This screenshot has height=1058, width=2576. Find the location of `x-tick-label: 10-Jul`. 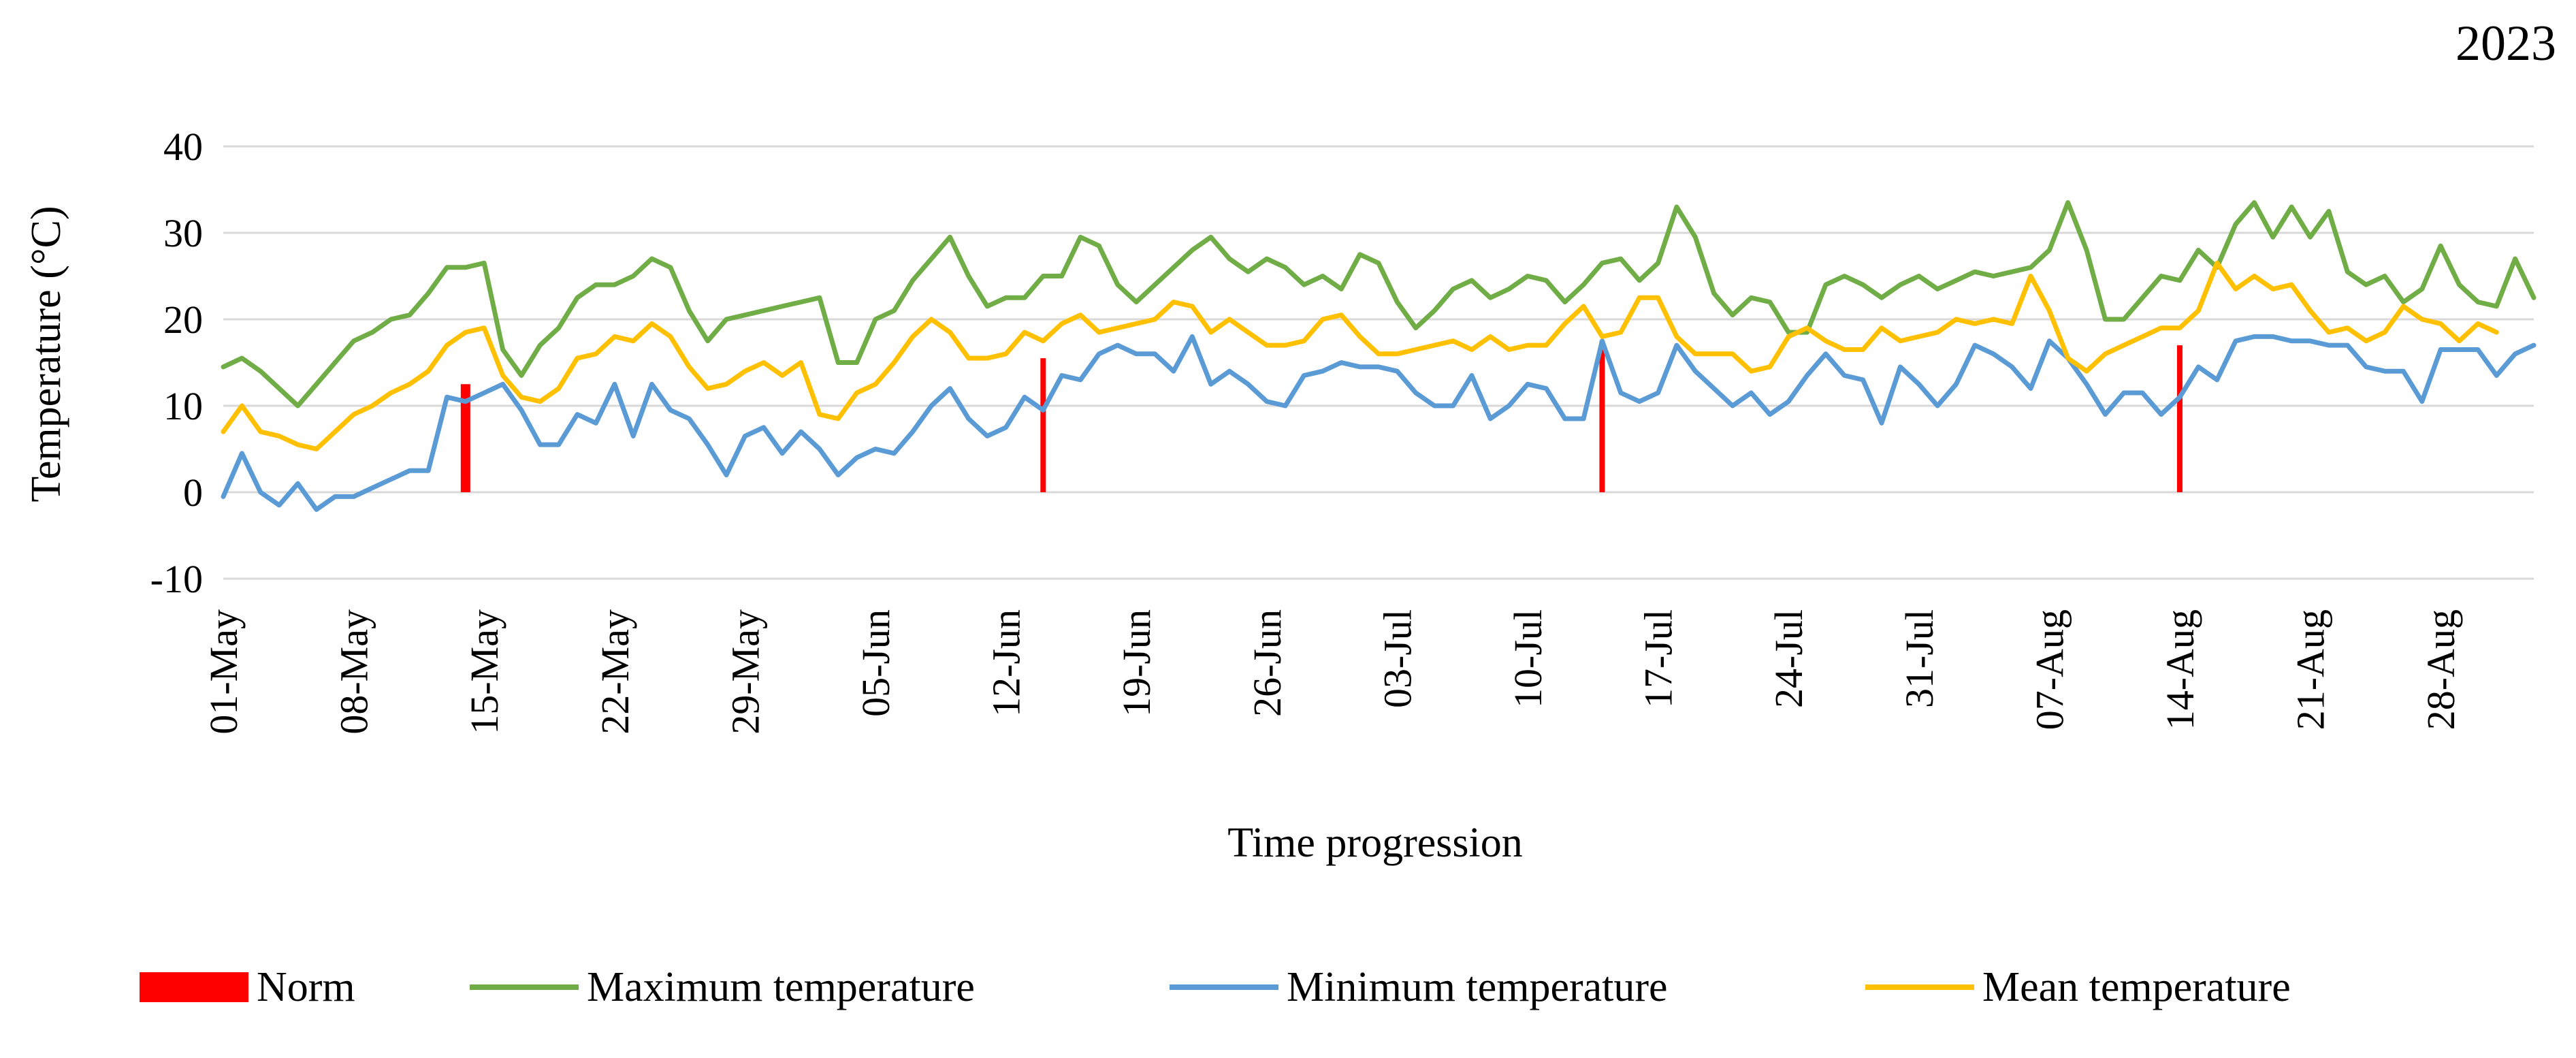

x-tick-label: 10-Jul is located at coordinates (1528, 658).